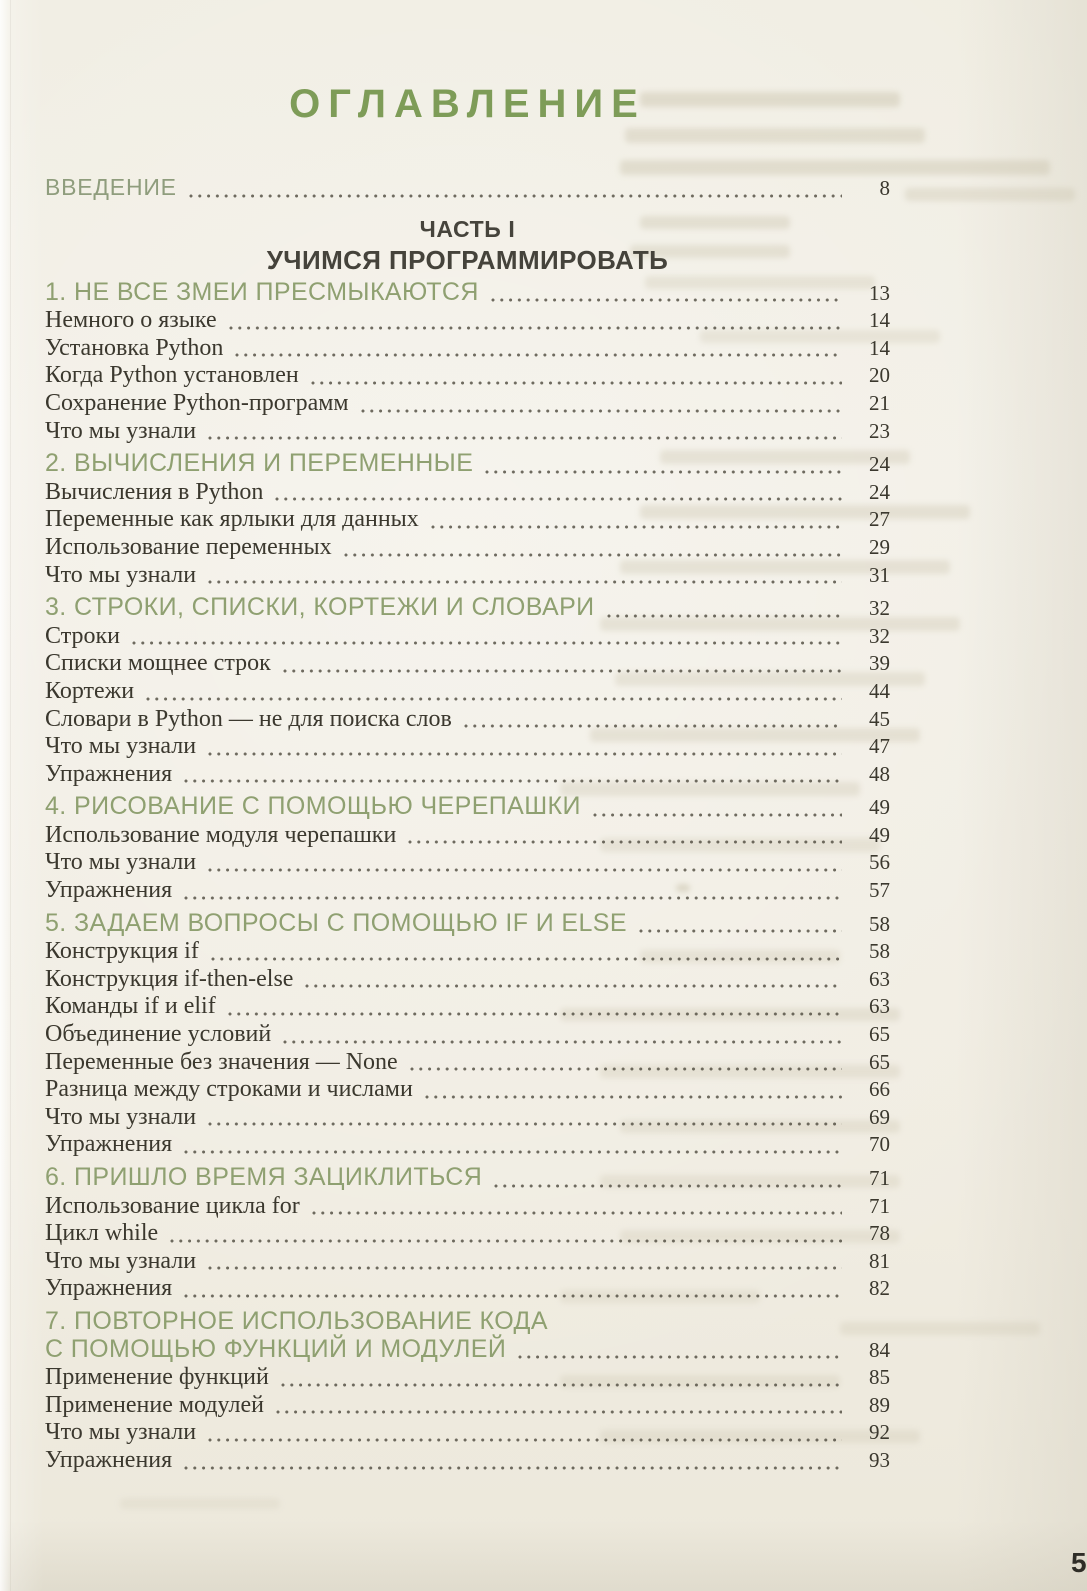 The height and width of the screenshot is (1591, 1087). I want to click on toc-entry-page: 45, so click(879, 718).